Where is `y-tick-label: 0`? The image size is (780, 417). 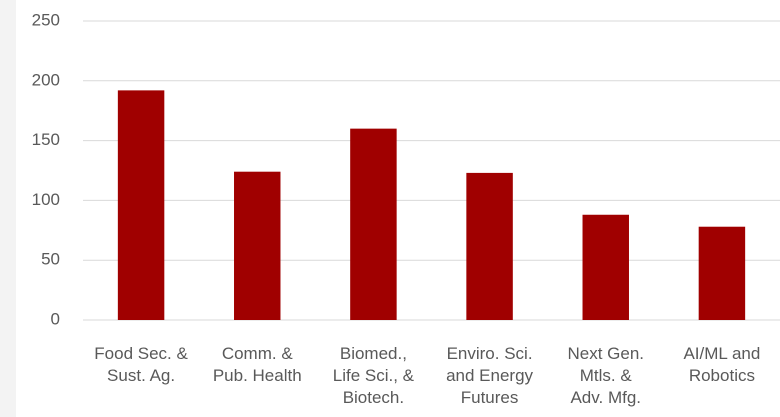
y-tick-label: 0 is located at coordinates (55, 318).